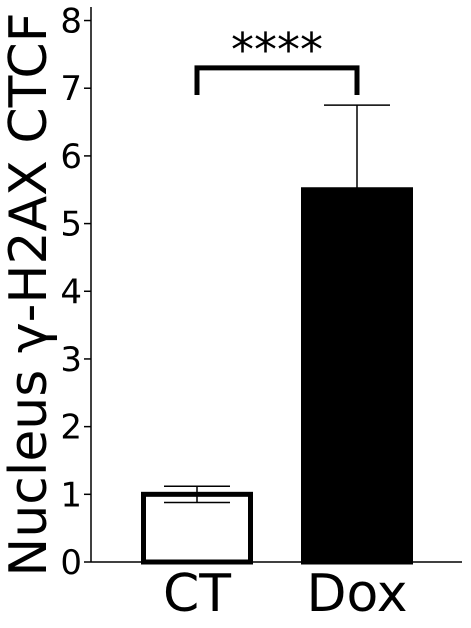 Image resolution: width=471 pixels, height=628 pixels. What do you see at coordinates (71, 495) in the screenshot?
I see `y-tick-label: 1` at bounding box center [71, 495].